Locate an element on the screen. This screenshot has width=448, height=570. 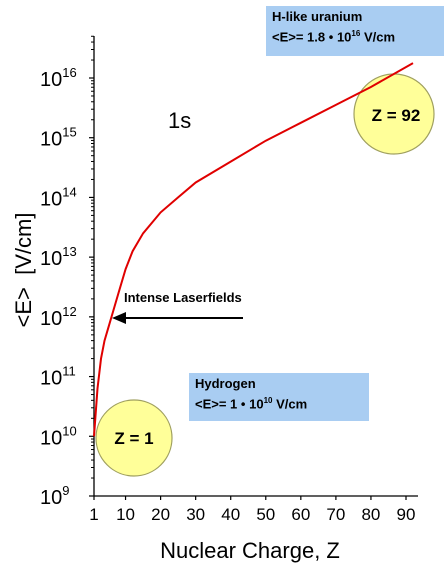
circle-z1-label: Z = 1 is located at coordinates (133, 438).